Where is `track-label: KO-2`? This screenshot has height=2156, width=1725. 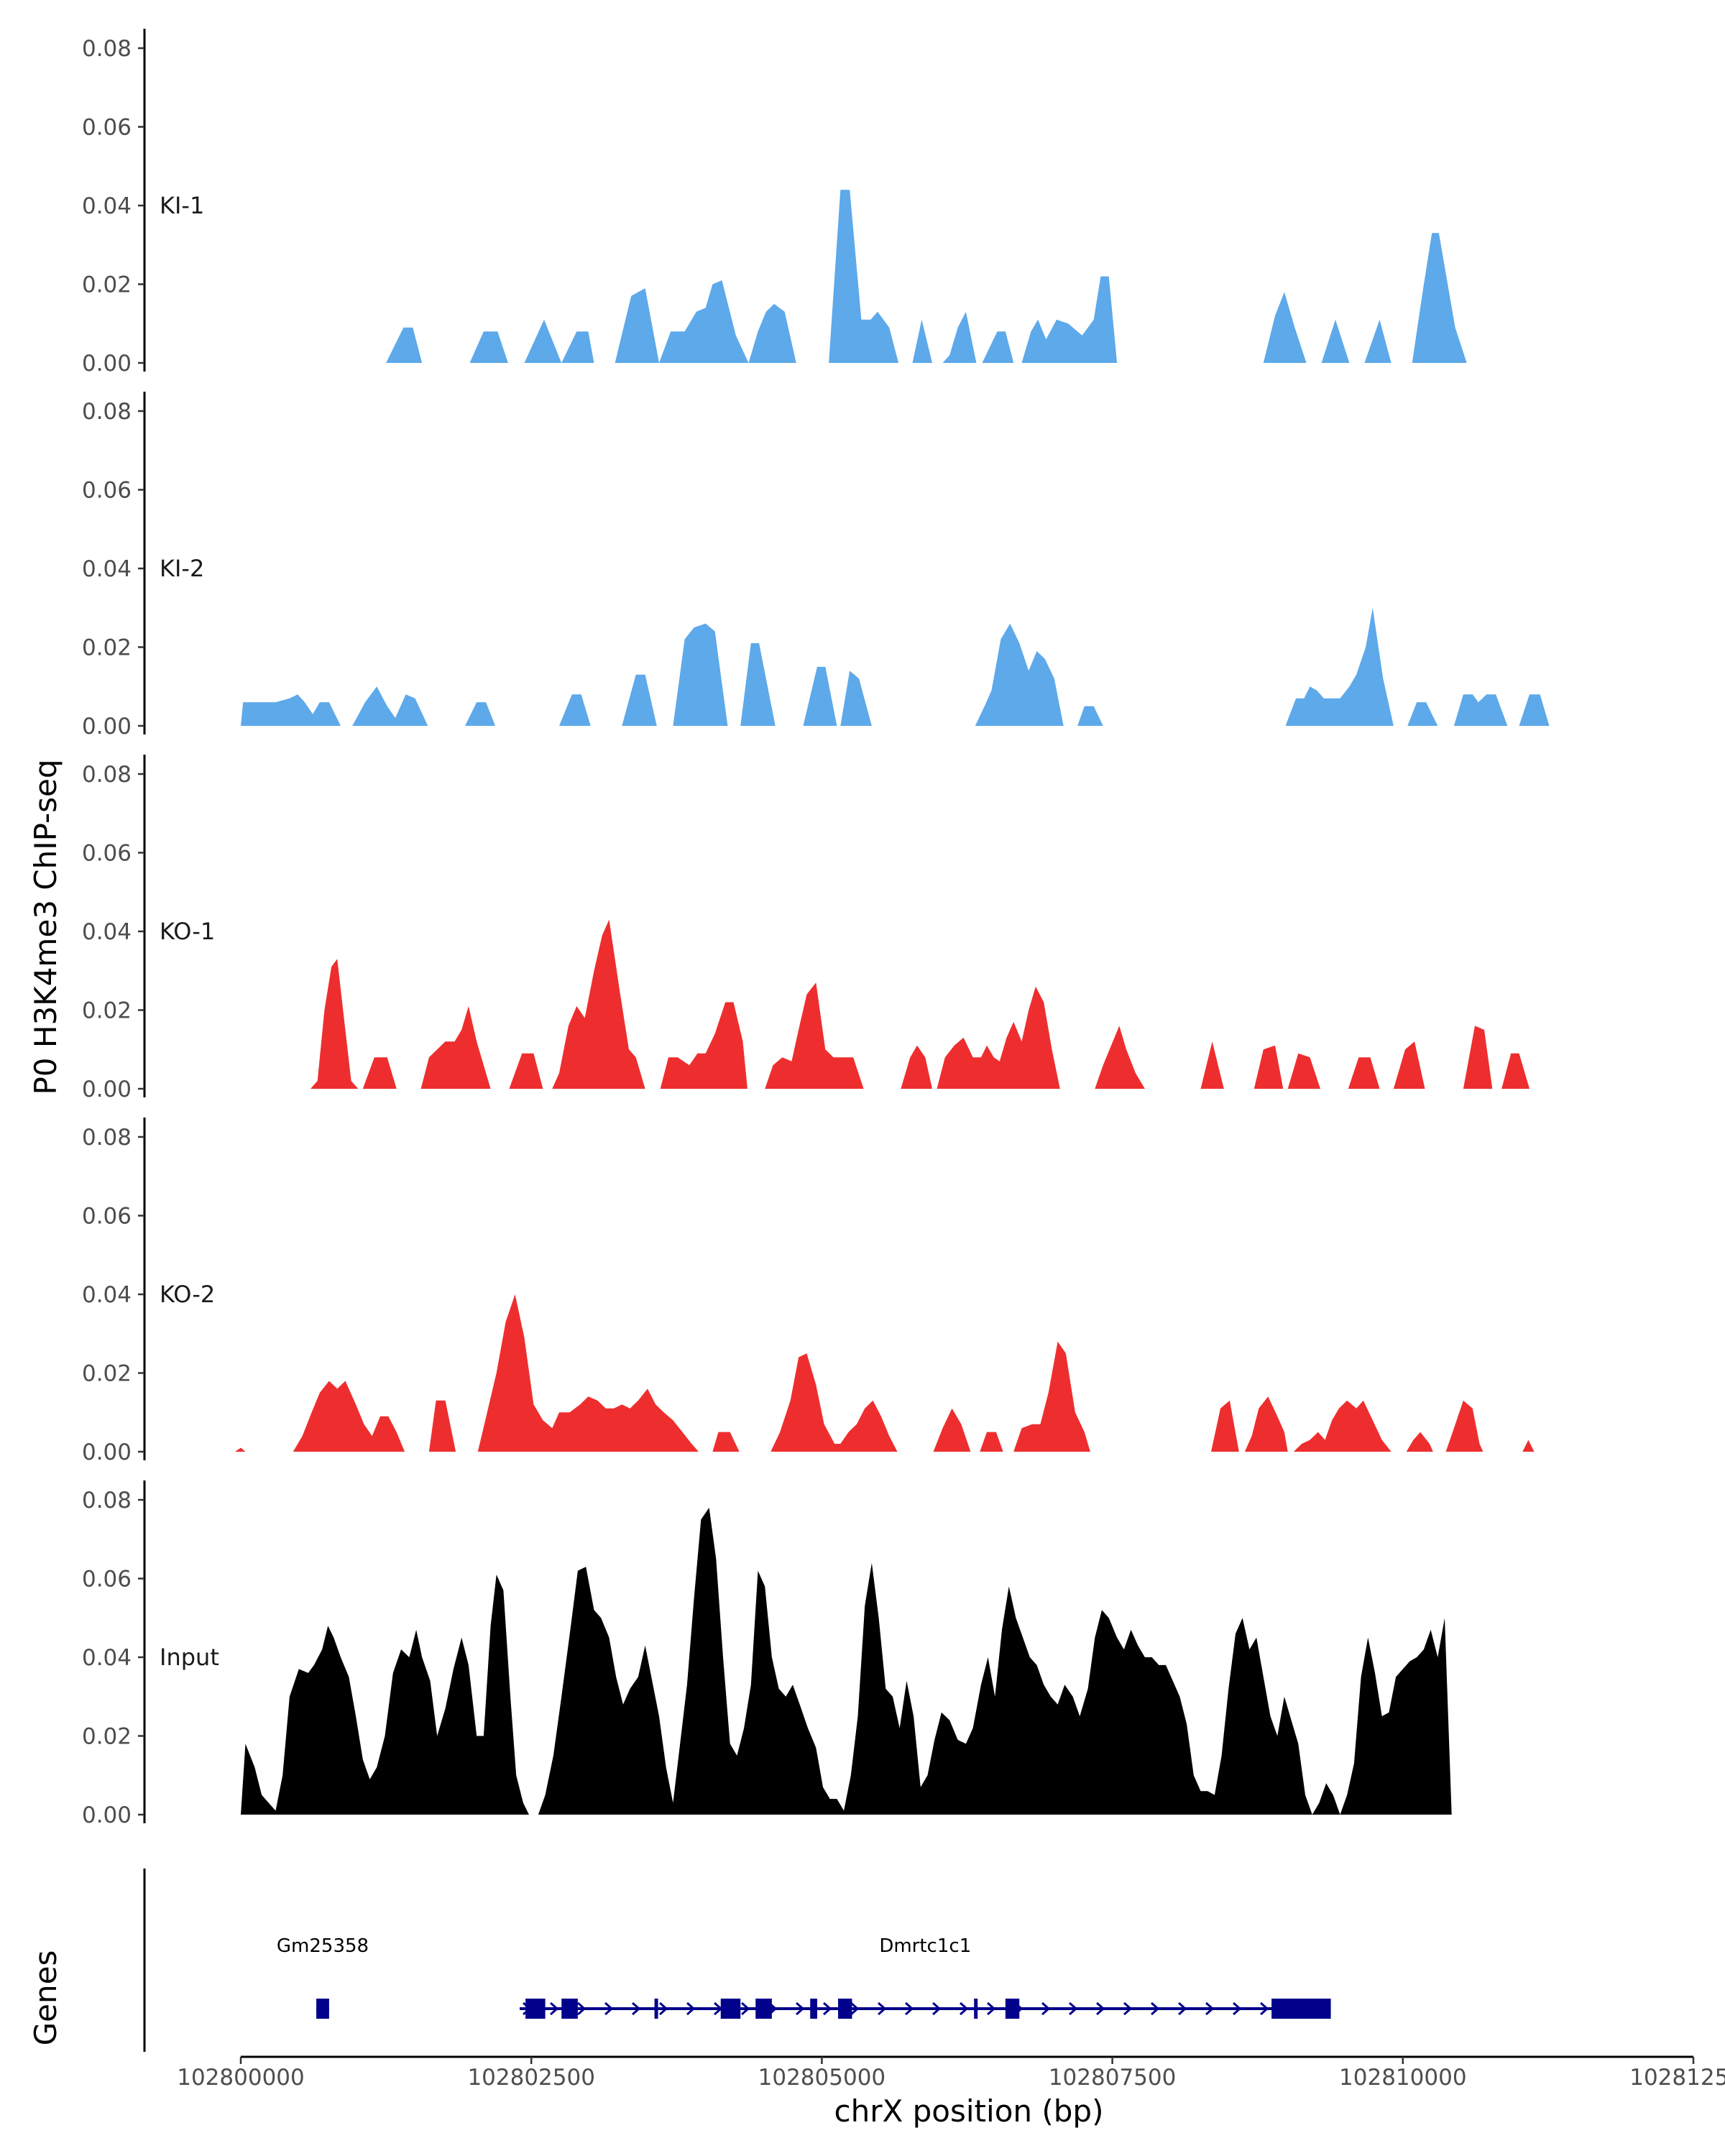
track-label: KO-2 is located at coordinates (187, 1294).